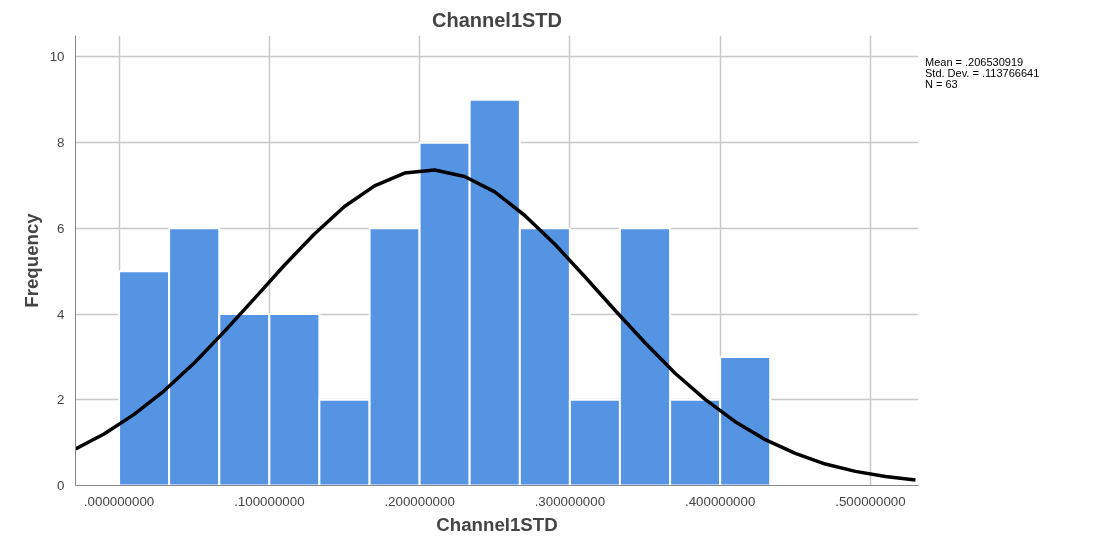  Describe the element at coordinates (269, 501) in the screenshot. I see `x-tick-label: .100000000` at that location.